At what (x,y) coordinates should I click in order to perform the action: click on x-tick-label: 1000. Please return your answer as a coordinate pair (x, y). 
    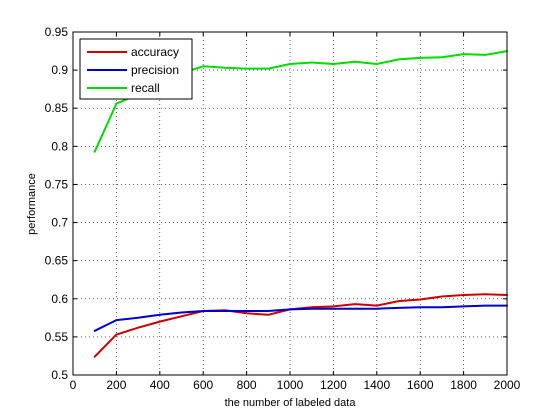
    Looking at the image, I should click on (290, 385).